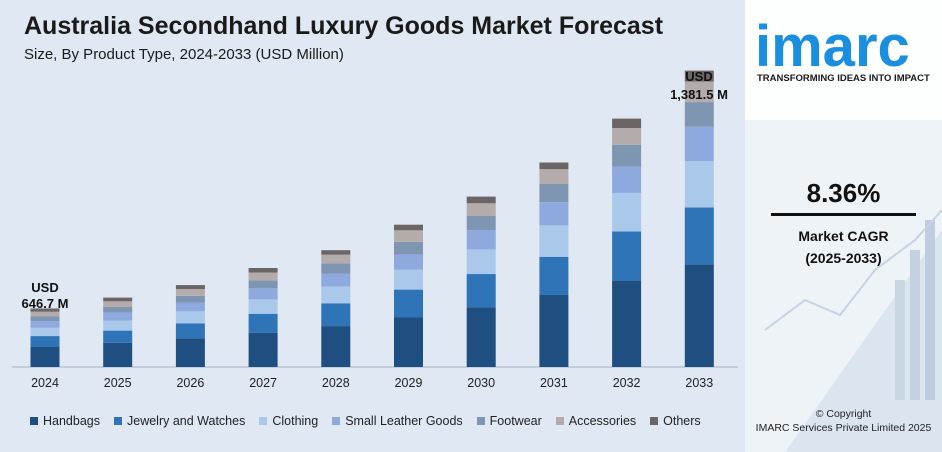 The width and height of the screenshot is (942, 452). What do you see at coordinates (832, 46) in the screenshot?
I see `imarc-logo: imarc` at bounding box center [832, 46].